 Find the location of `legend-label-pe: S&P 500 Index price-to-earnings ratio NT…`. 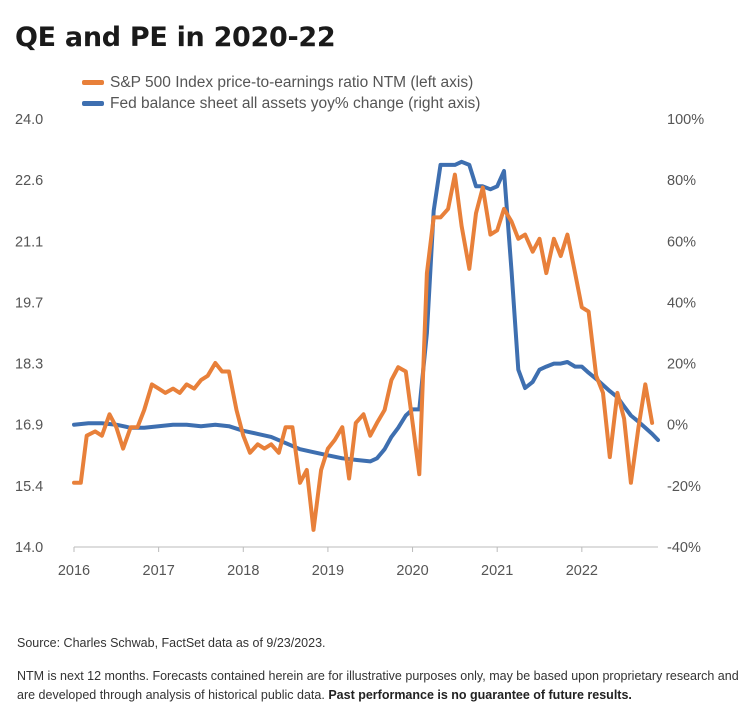

legend-label-pe: S&P 500 Index price-to-earnings ratio NT… is located at coordinates (292, 82).